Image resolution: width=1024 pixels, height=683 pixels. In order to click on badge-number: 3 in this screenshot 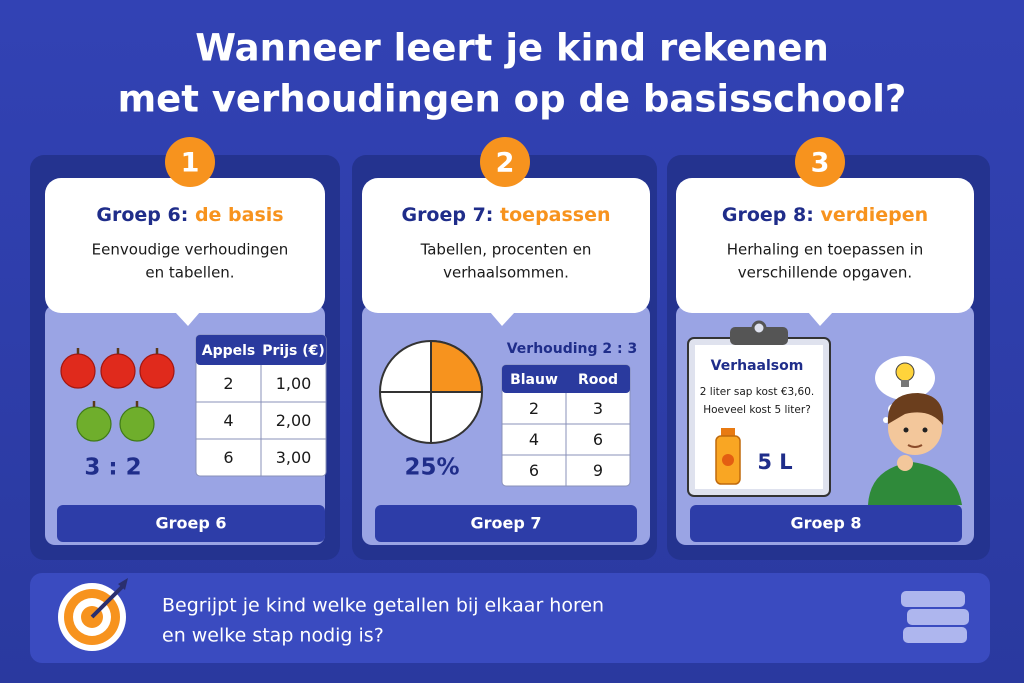, I will do `click(820, 163)`.